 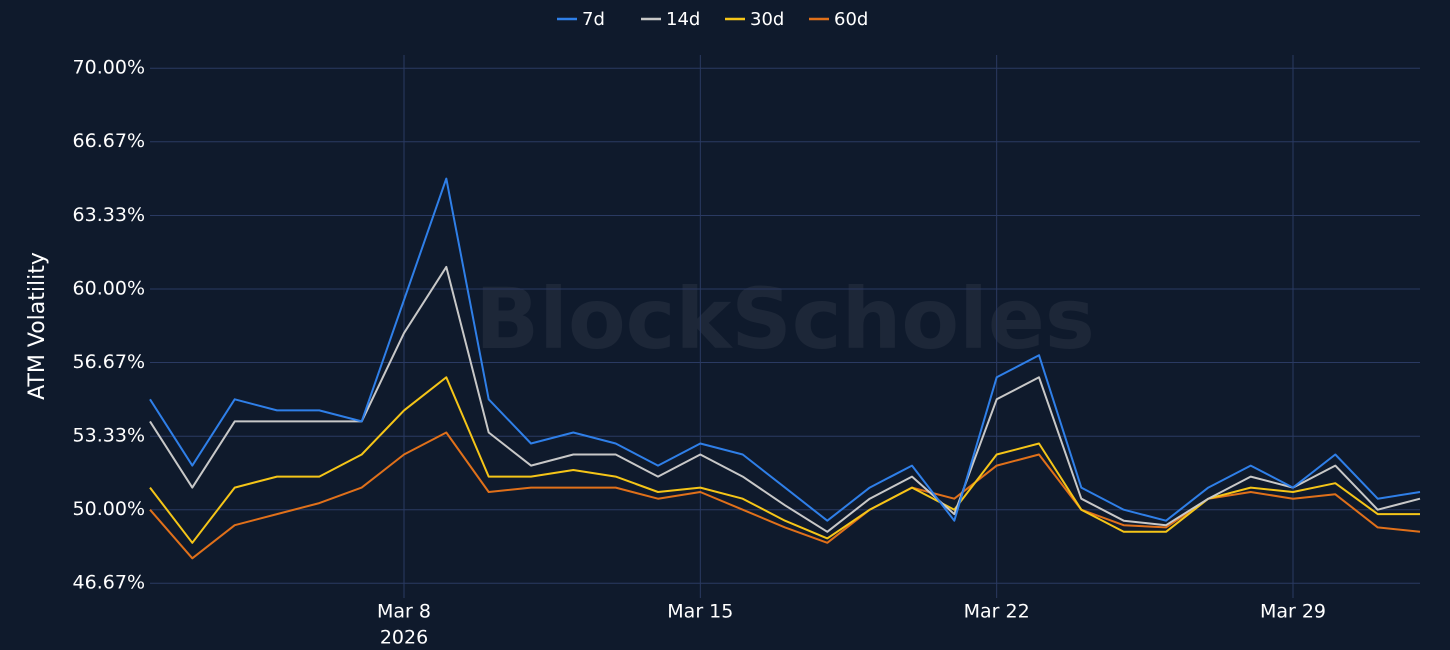 What do you see at coordinates (109, 68) in the screenshot?
I see `y-tick-label: 70.00%` at bounding box center [109, 68].